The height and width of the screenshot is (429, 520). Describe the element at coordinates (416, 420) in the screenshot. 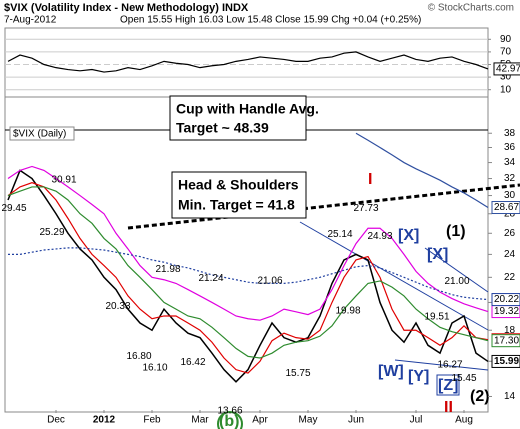

I see `x-tick-label: Jul` at that location.